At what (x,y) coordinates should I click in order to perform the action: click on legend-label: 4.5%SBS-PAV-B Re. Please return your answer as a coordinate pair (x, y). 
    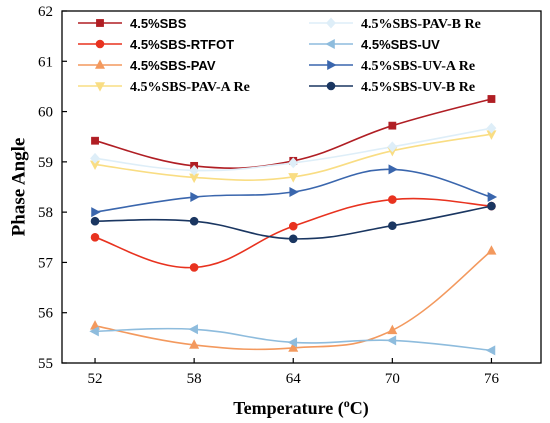
    Looking at the image, I should click on (421, 24).